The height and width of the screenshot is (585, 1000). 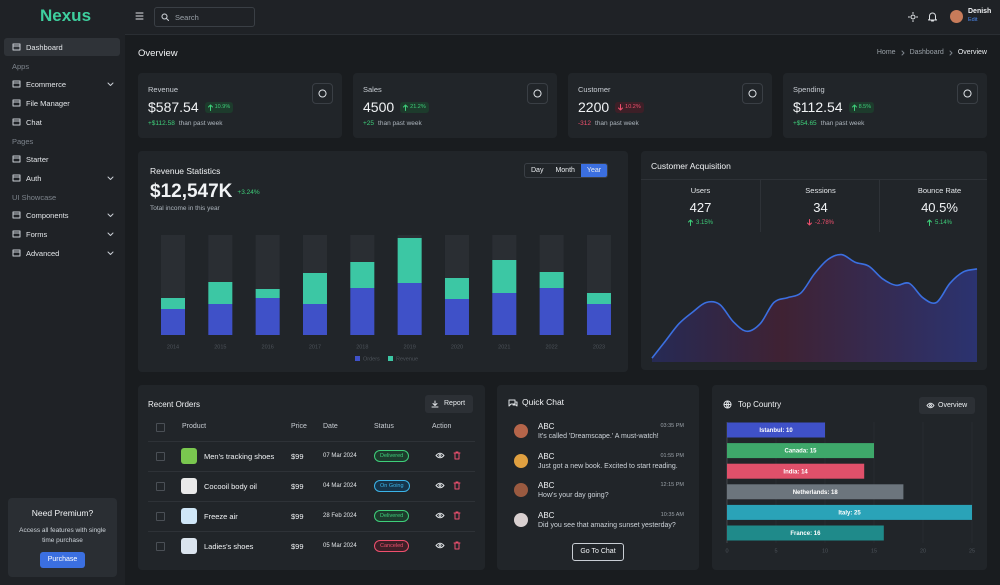 What do you see at coordinates (546, 485) in the screenshot?
I see `sender: ABC` at bounding box center [546, 485].